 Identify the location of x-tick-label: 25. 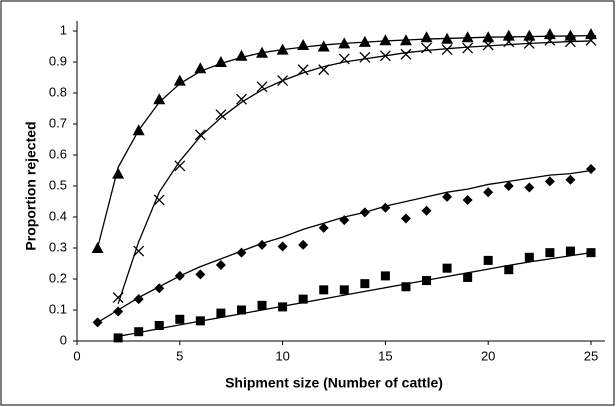
(591, 355).